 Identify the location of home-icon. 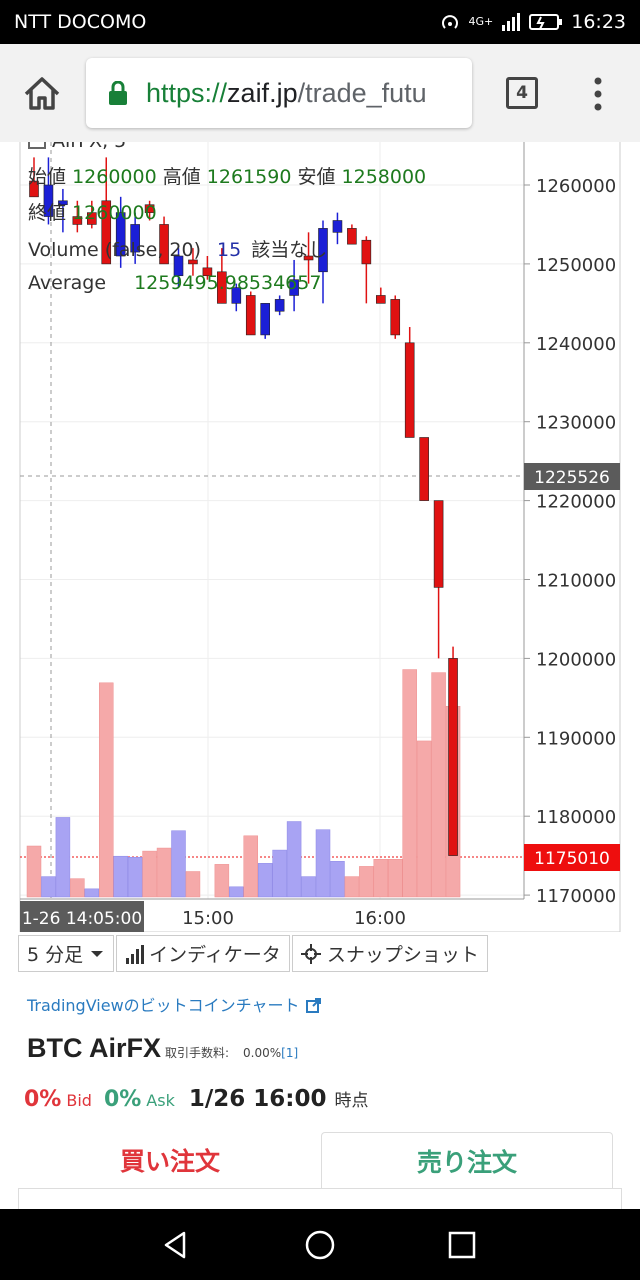
(42, 94).